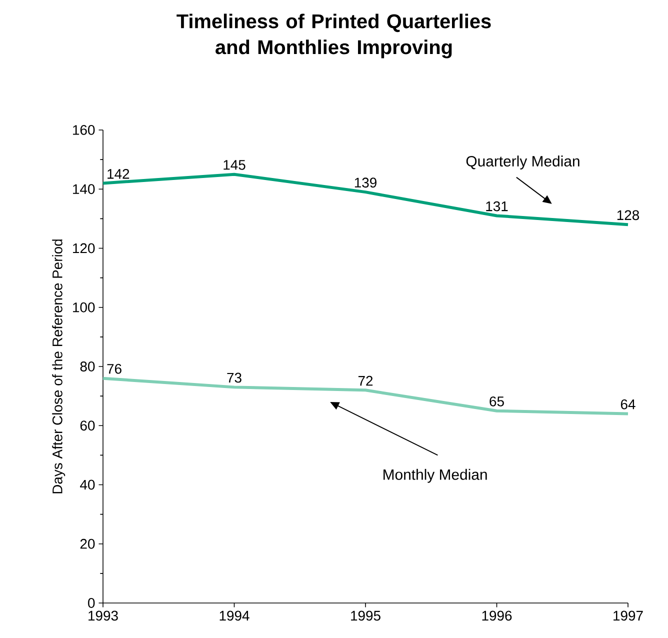  Describe the element at coordinates (365, 183) in the screenshot. I see `data-label: 139` at that location.